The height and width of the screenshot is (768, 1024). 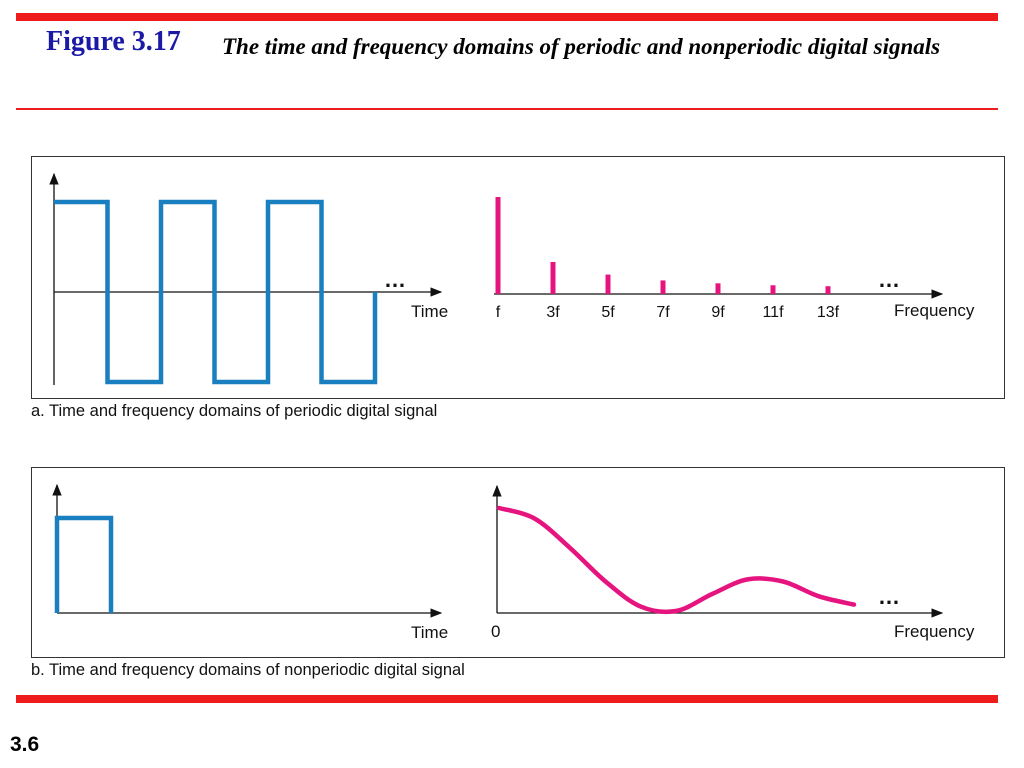 I want to click on header-underline, so click(x=507, y=109).